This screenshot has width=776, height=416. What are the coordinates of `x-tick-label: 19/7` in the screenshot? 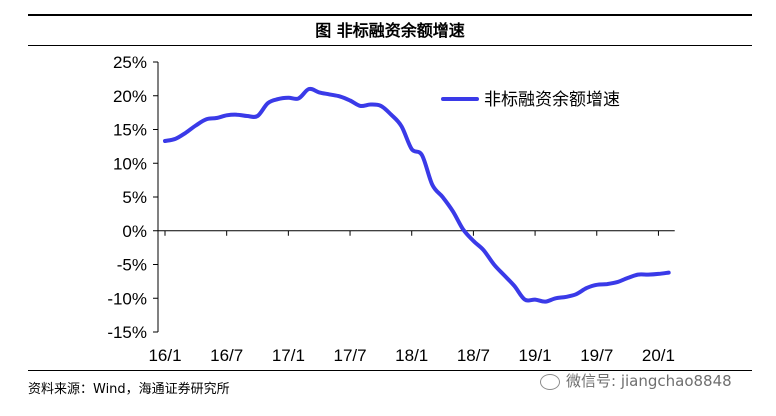 It's located at (596, 355).